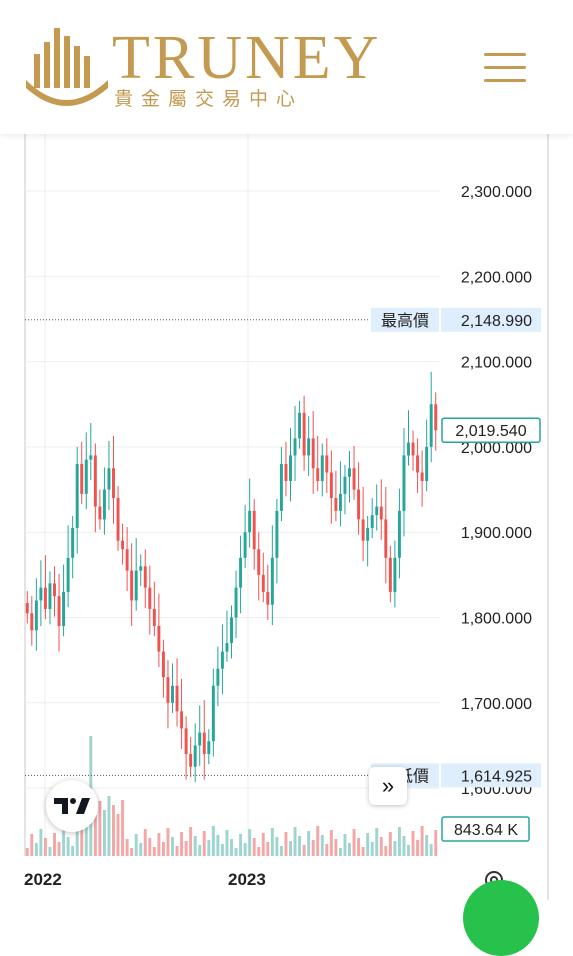  Describe the element at coordinates (486, 830) in the screenshot. I see `volume-value-text: 843.64 K` at that location.